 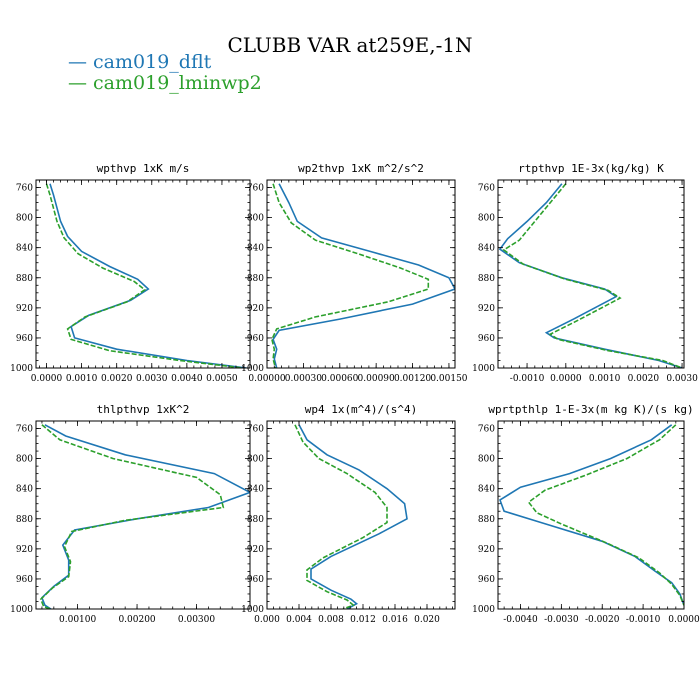 I want to click on x-tick-label: 0.004, so click(x=299, y=620).